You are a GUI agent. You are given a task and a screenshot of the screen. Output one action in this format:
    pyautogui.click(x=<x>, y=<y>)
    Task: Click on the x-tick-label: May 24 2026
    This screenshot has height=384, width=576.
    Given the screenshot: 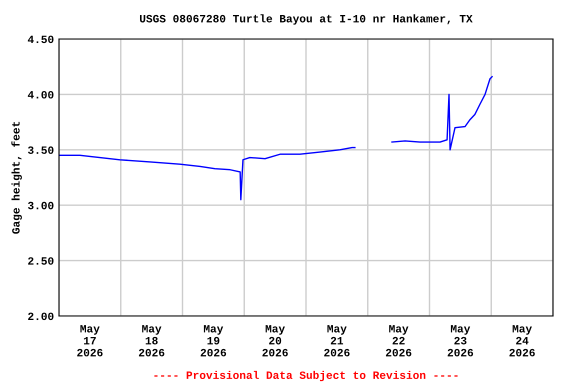 What is the action you would take?
    pyautogui.click(x=522, y=340)
    